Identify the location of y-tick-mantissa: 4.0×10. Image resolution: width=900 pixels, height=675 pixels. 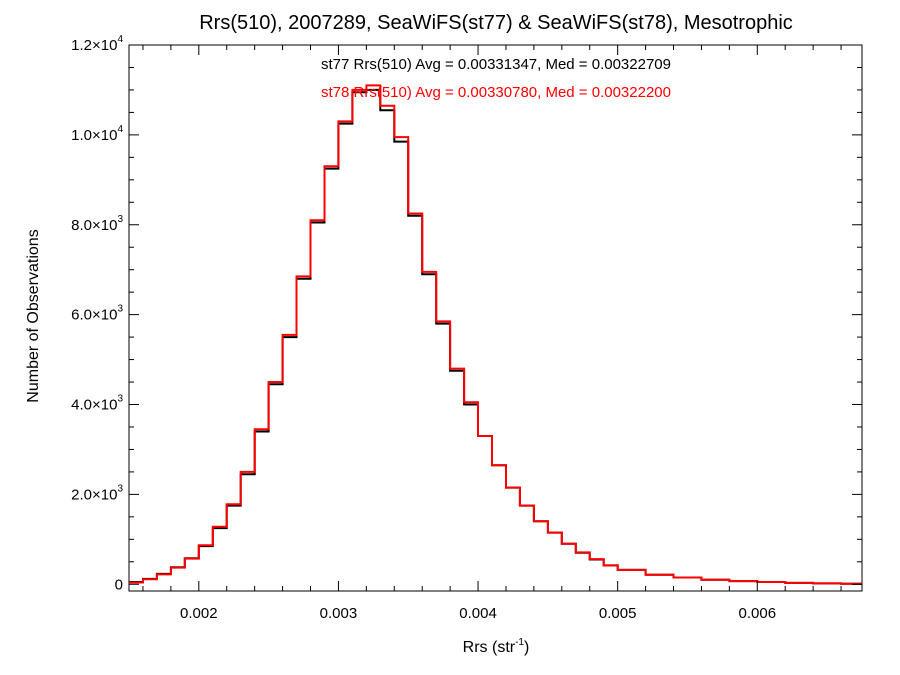
(94, 405).